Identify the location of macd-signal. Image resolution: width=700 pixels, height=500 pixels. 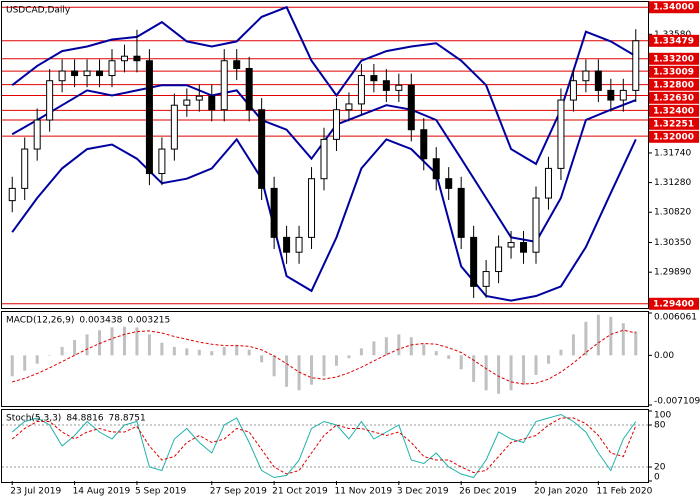
(324, 357).